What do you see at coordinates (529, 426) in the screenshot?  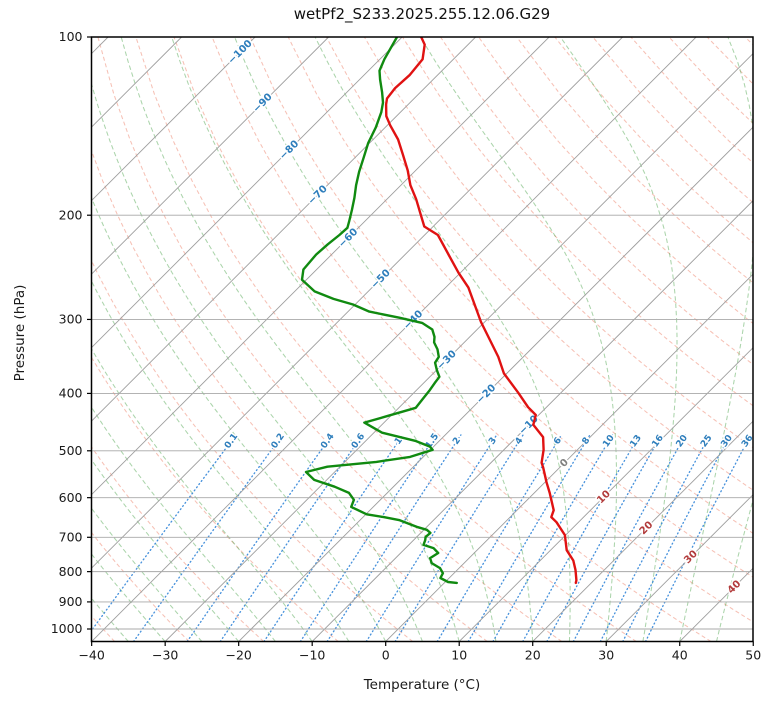 I see `isotherm-label: −10` at bounding box center [529, 426].